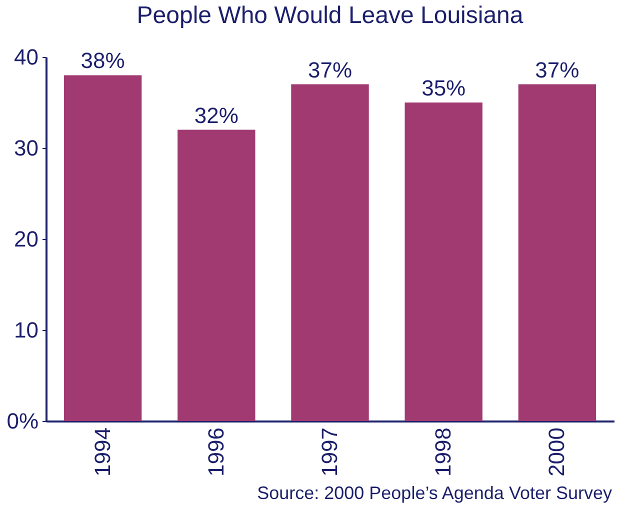  Describe the element at coordinates (444, 88) in the screenshot. I see `data-label: 35%` at that location.